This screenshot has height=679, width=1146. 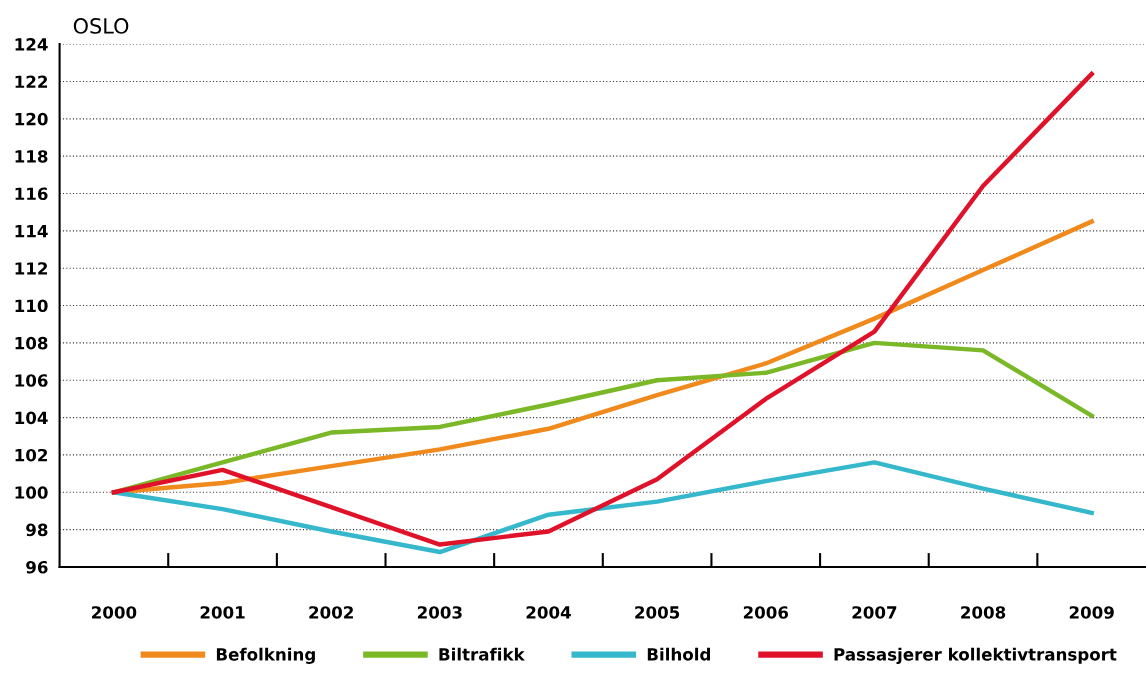 I want to click on x-tick-label: 2005, so click(x=657, y=612).